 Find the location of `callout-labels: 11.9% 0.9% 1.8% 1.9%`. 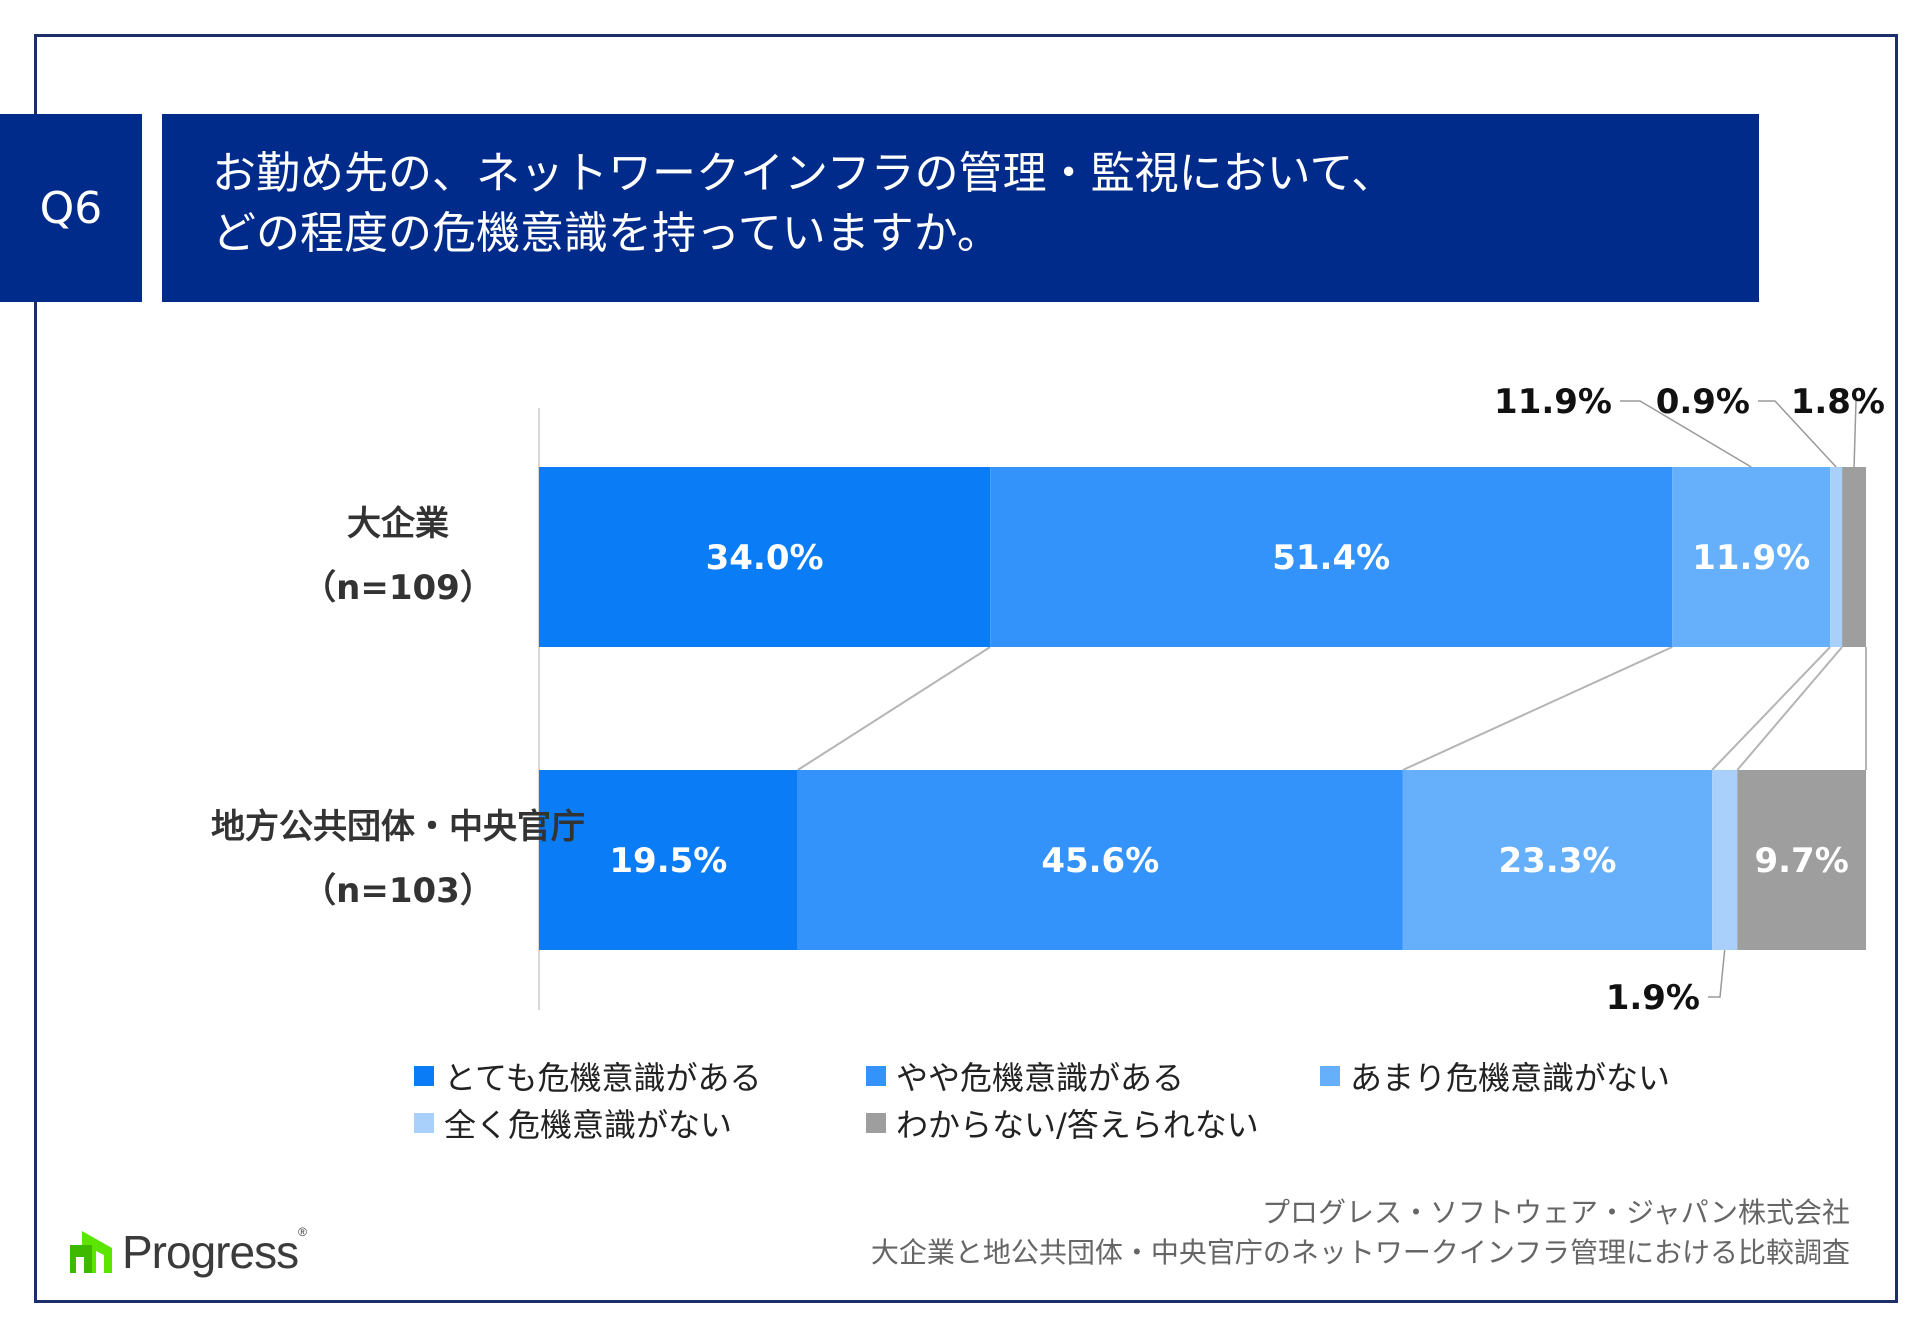

callout-labels: 11.9% 0.9% 1.8% 1.9% is located at coordinates (1689, 700).